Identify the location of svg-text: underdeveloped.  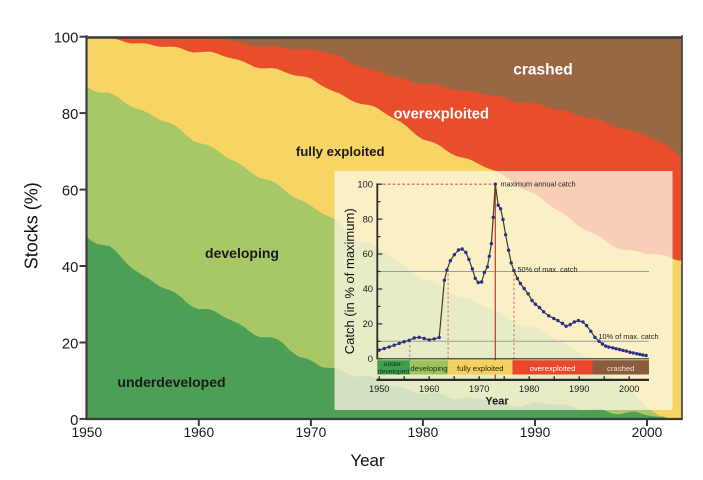
(171, 382).